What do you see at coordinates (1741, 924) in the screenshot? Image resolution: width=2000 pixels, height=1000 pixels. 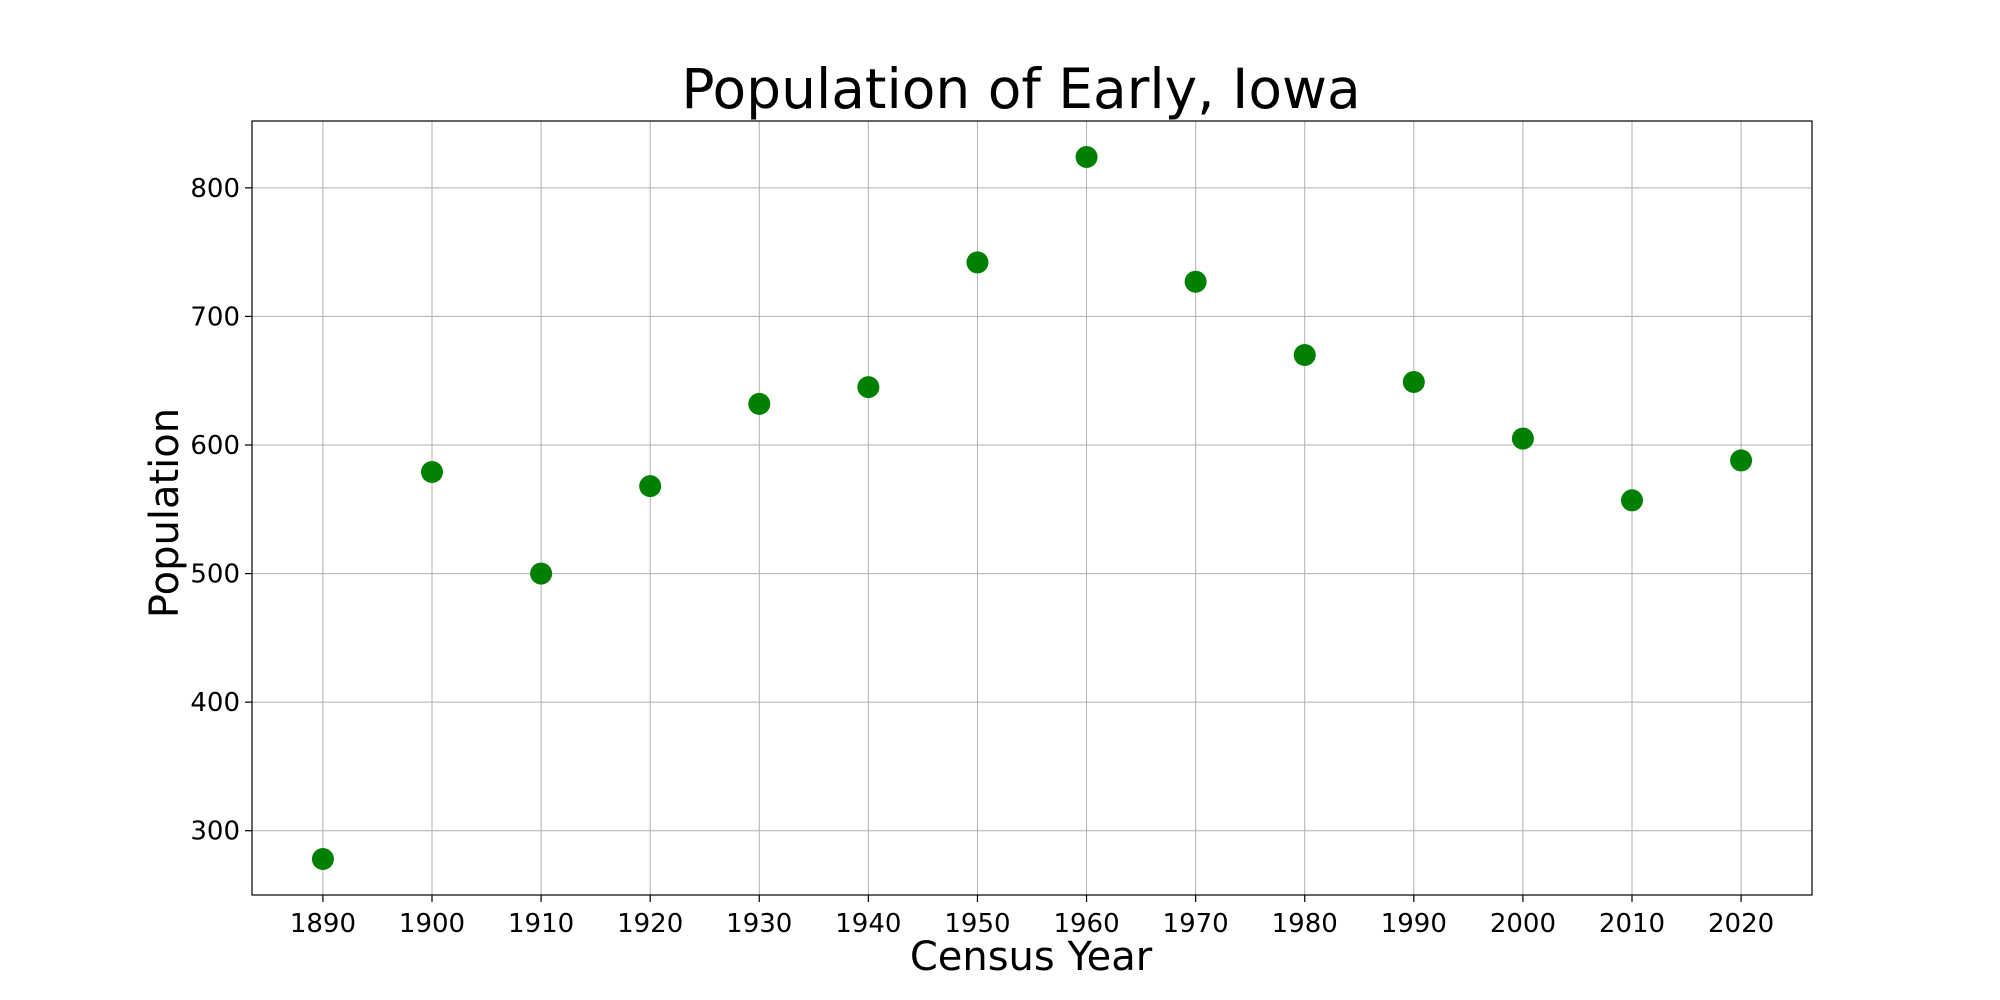 I see `x-tick-label: 2020` at bounding box center [1741, 924].